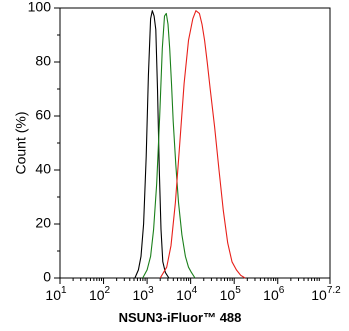 The image size is (349, 331). What do you see at coordinates (64, 290) in the screenshot?
I see `x-tick-exponent: 1` at bounding box center [64, 290].